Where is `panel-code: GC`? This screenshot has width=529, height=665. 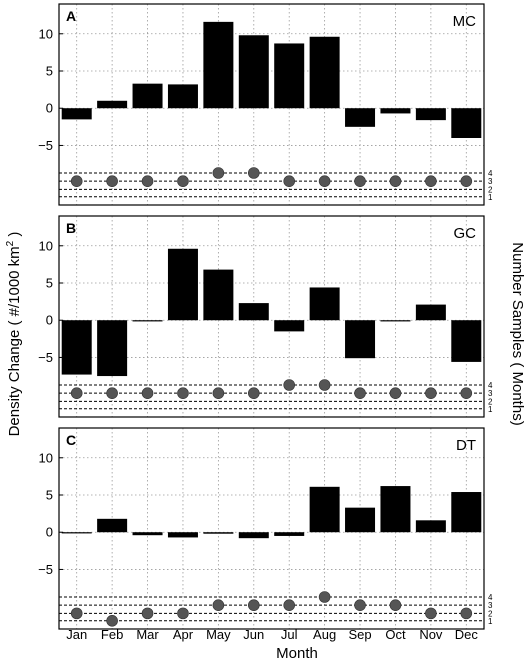 panel-code: GC is located at coordinates (465, 233).